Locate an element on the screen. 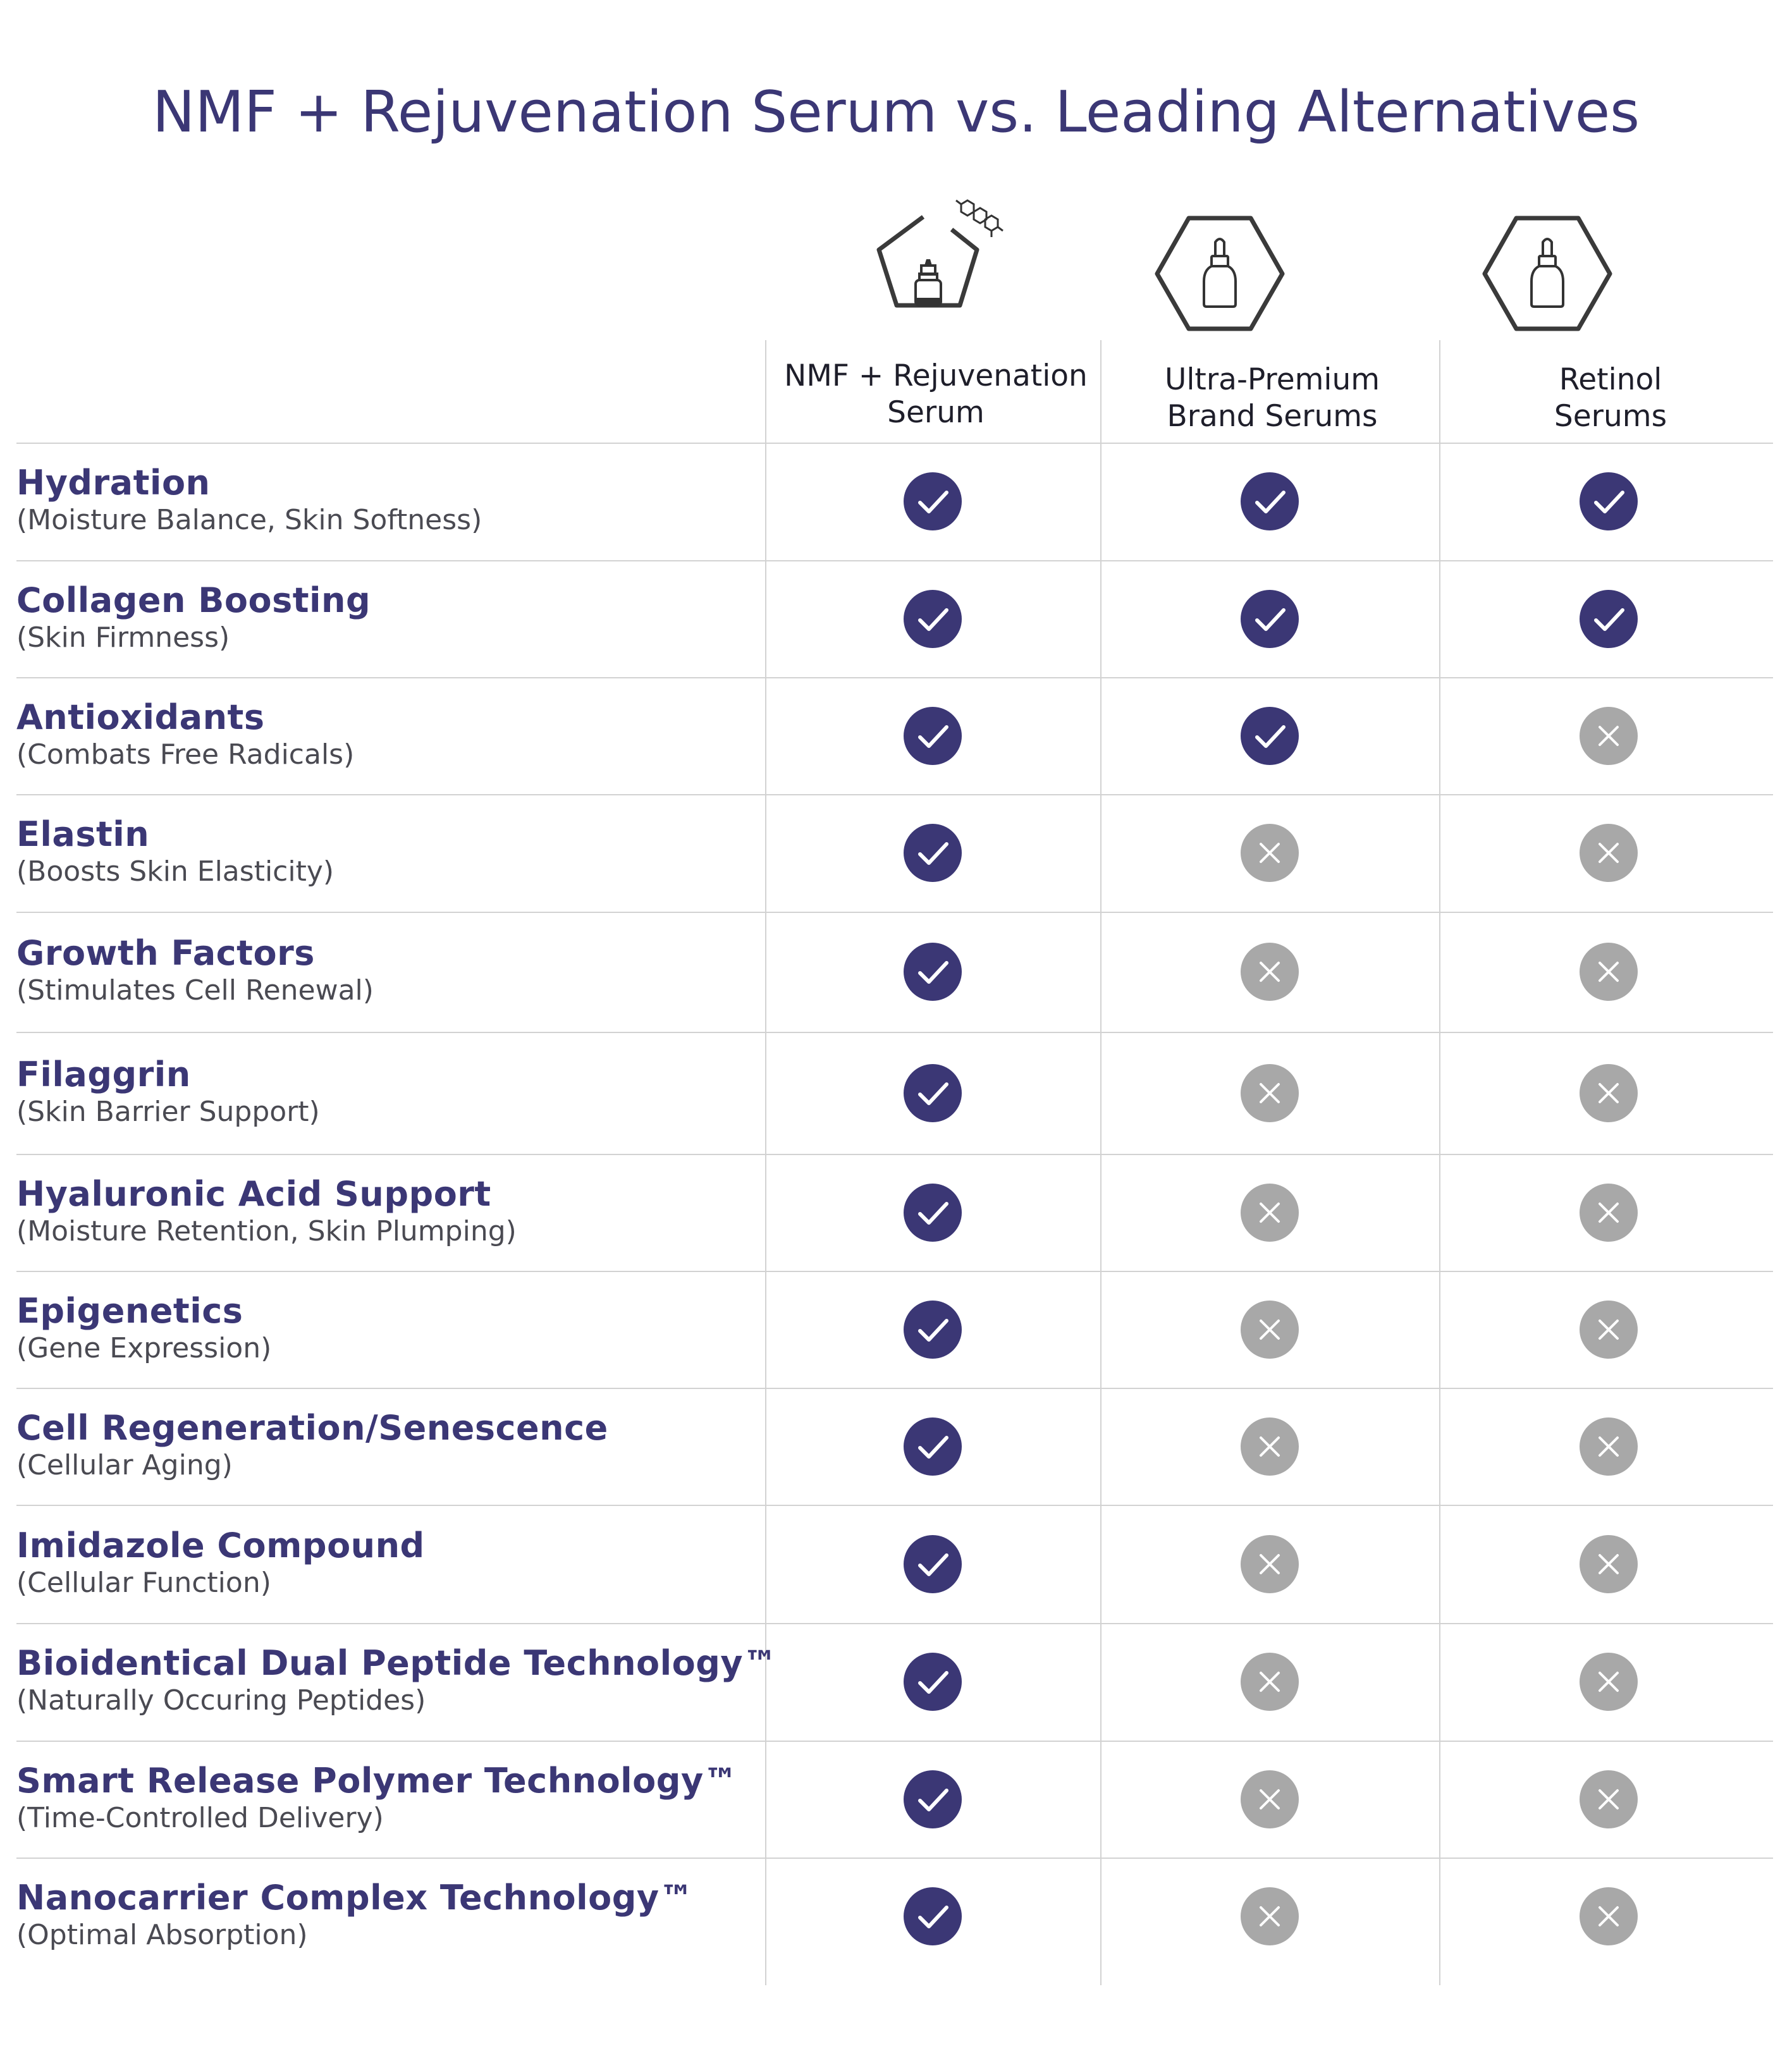  feature-label: Antioxidants (Combats Free Radicals) is located at coordinates (185, 735).